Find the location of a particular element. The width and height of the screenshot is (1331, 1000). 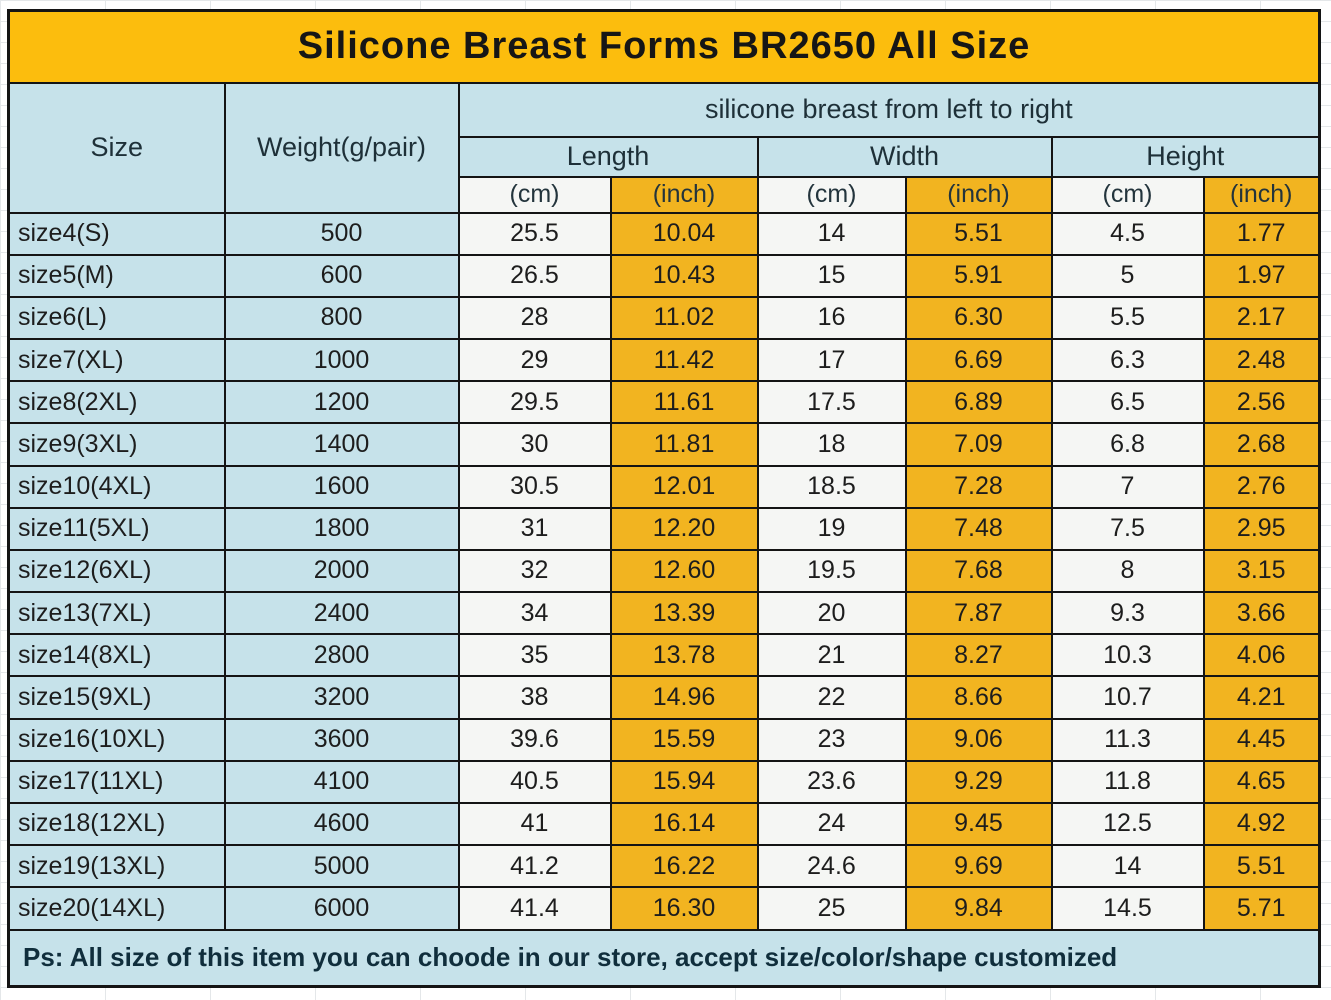

height-inch-cell: 5.51 is located at coordinates (1261, 866).